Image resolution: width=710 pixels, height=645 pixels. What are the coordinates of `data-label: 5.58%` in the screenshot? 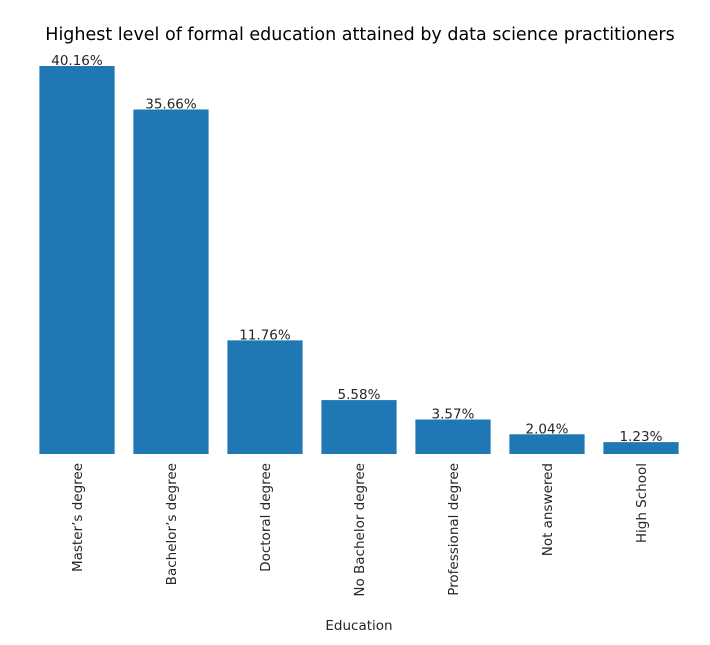 It's located at (359, 395).